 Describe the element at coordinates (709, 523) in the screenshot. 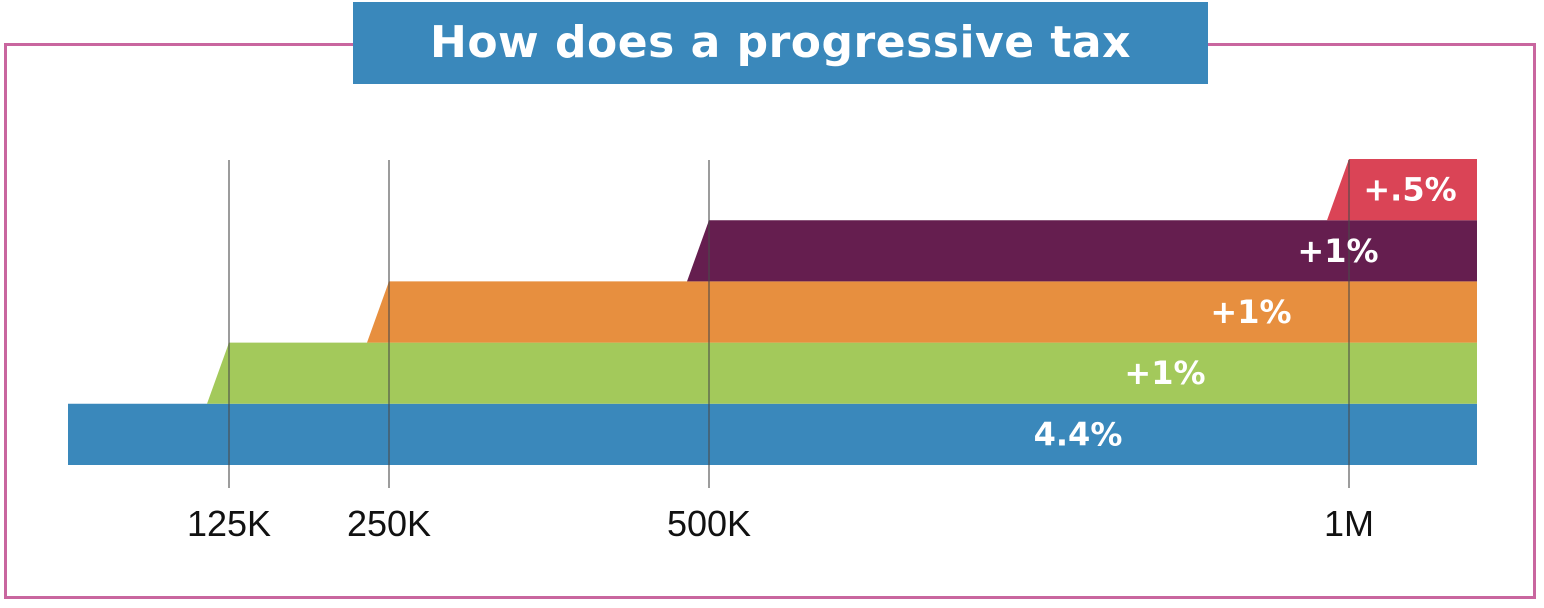

I see `x-tick-label-3: 500K` at that location.